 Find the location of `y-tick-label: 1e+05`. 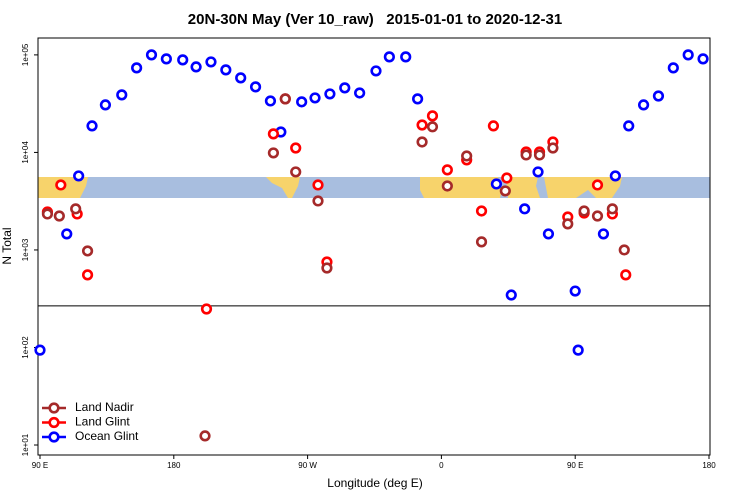

y-tick-label: 1e+05 is located at coordinates (25, 54).